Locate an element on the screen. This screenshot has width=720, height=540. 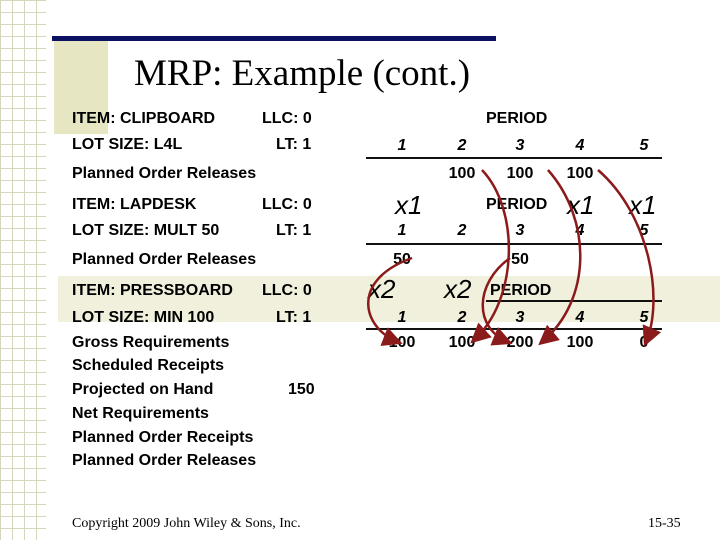
projected-on-hand-label: Projected on Hand is located at coordinates (143, 389).